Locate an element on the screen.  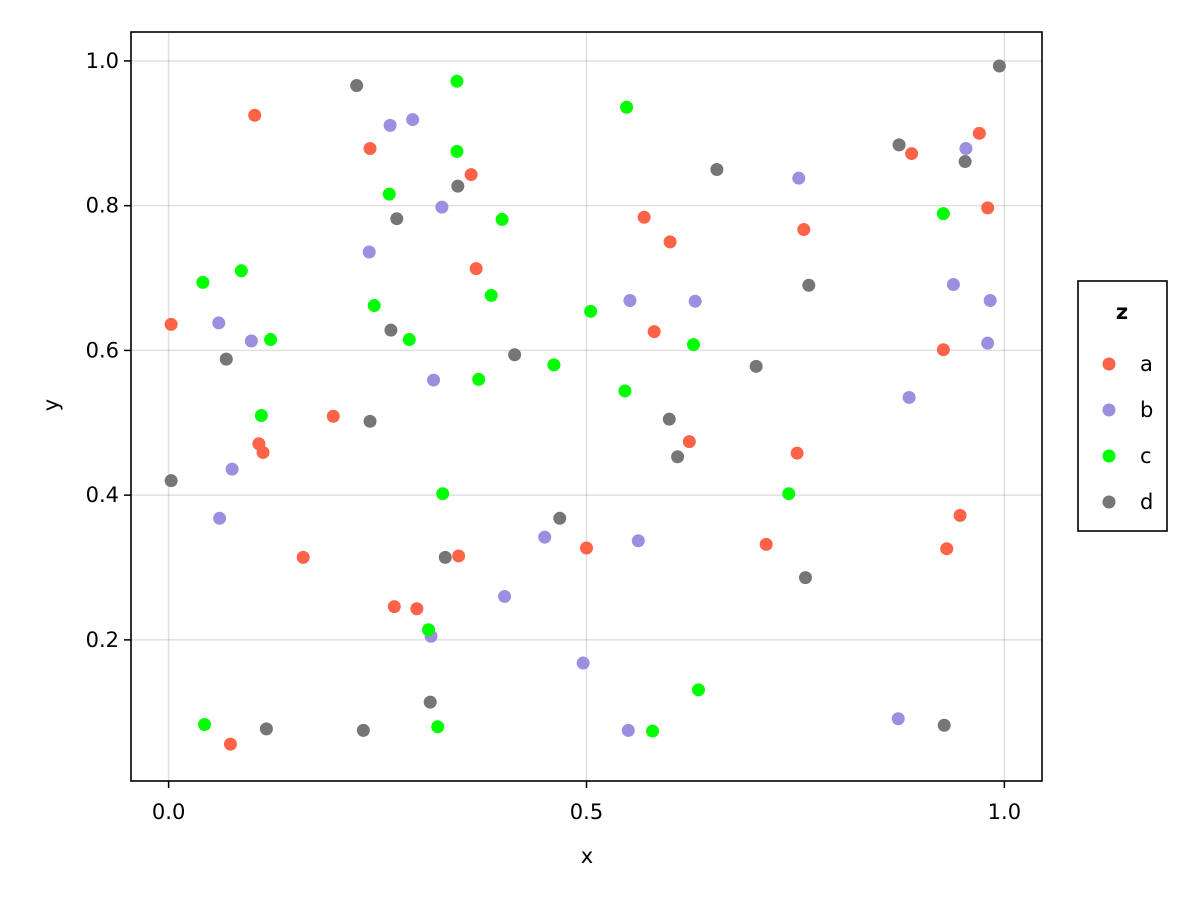
x-tick-label: 1.0 is located at coordinates (1004, 812).